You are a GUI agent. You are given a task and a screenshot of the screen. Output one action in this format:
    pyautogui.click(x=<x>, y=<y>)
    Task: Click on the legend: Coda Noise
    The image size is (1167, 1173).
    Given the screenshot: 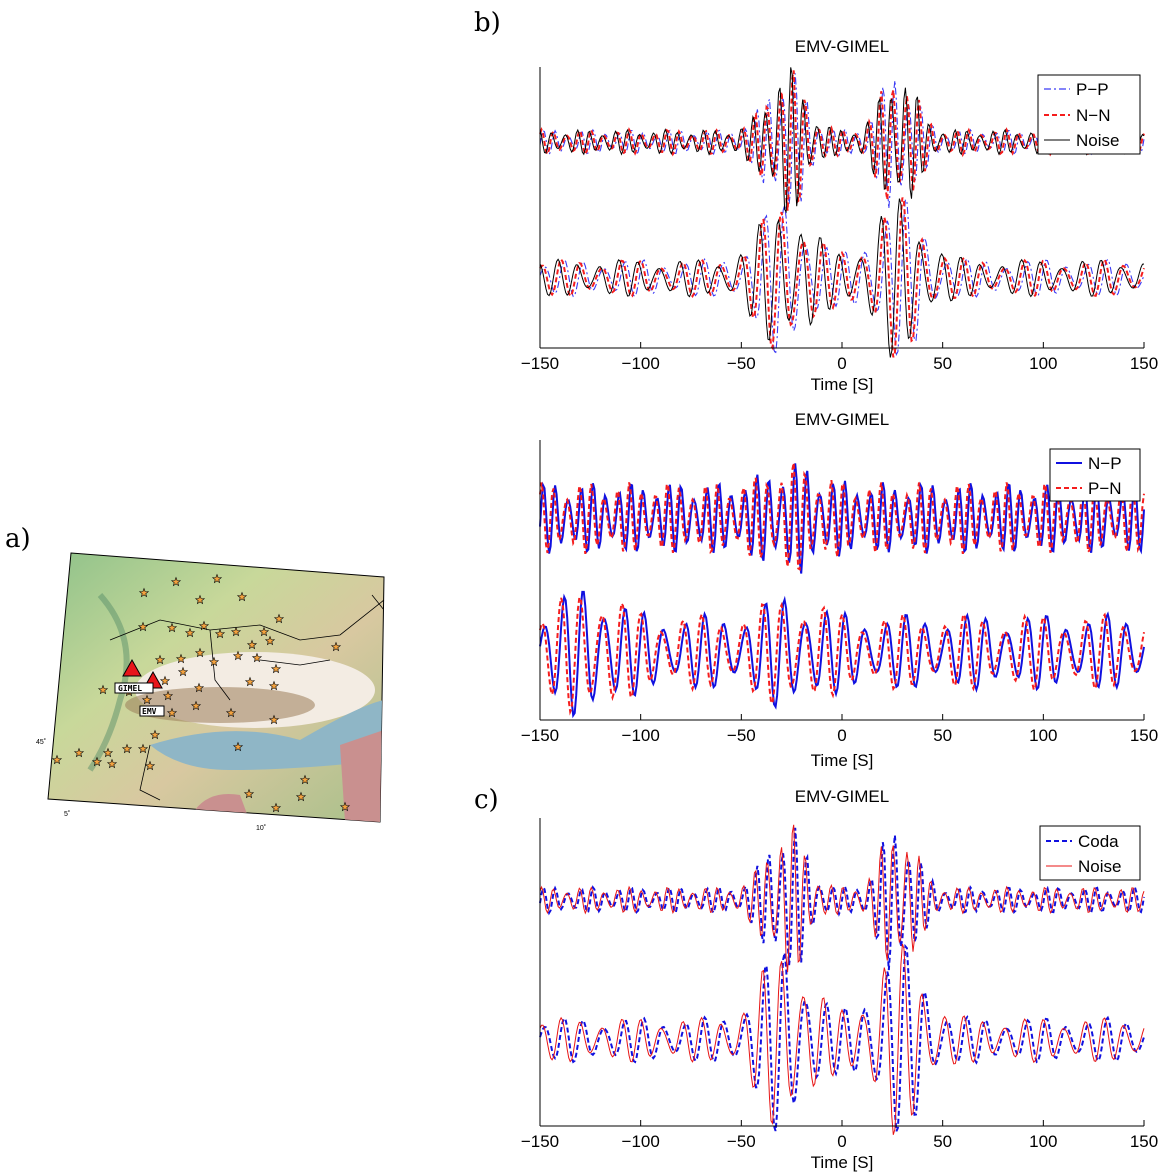 What is the action you would take?
    pyautogui.click(x=1090, y=853)
    